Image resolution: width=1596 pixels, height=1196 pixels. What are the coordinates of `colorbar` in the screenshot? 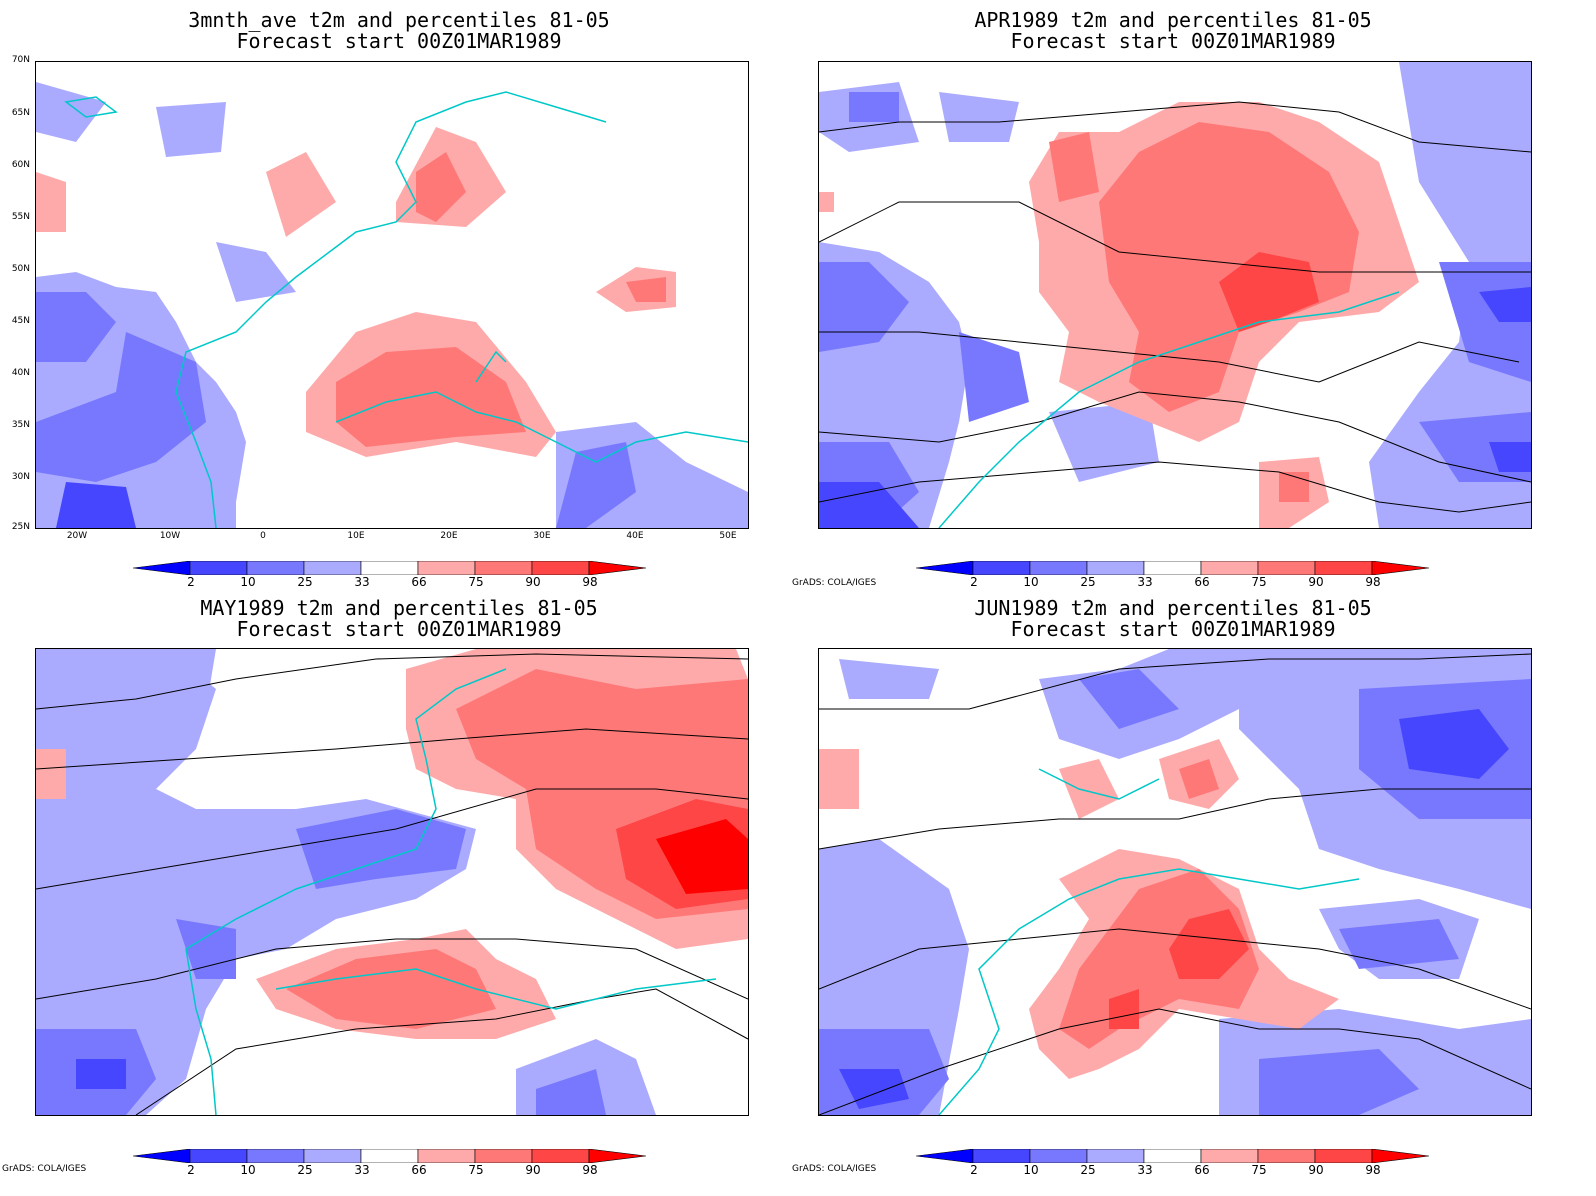 It's located at (392, 1157).